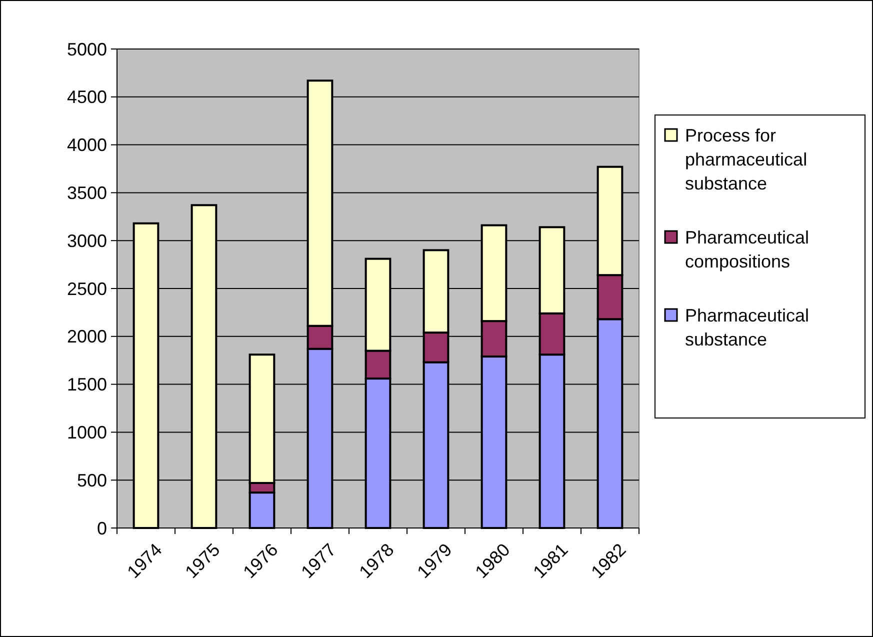 This screenshot has height=637, width=873. What do you see at coordinates (86, 193) in the screenshot?
I see `y-tick-label: 3500` at bounding box center [86, 193].